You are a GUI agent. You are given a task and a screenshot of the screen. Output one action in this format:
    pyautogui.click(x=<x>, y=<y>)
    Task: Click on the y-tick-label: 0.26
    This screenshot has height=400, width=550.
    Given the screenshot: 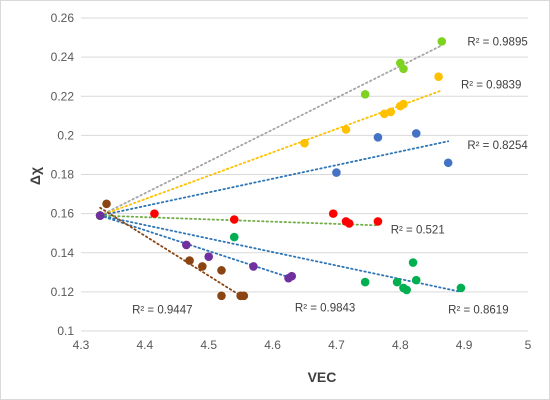 What is the action you would take?
    pyautogui.click(x=63, y=18)
    